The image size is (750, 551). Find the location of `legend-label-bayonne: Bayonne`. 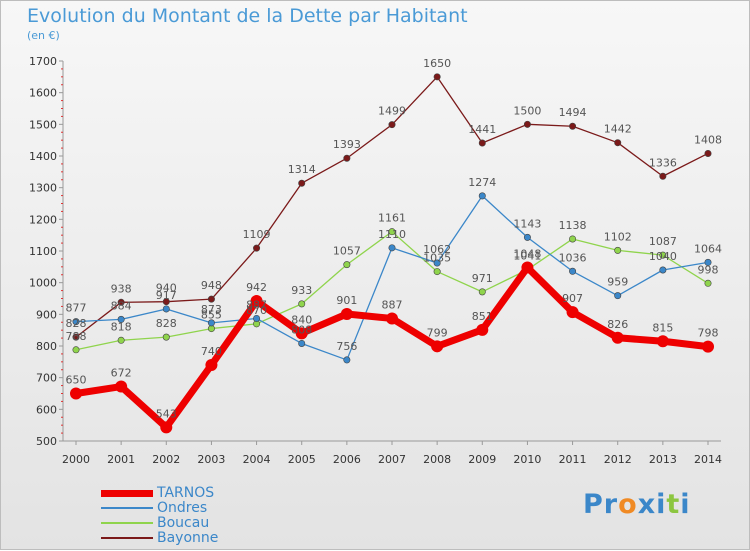

legend-label-bayonne: Bayonne is located at coordinates (188, 538).